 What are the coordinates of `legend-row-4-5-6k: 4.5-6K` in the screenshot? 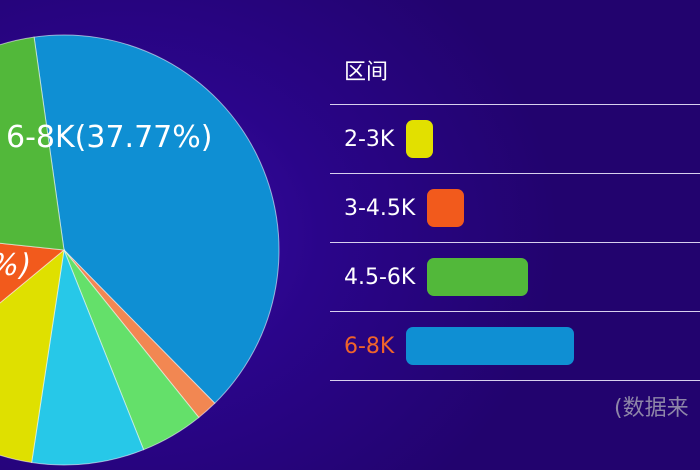 It's located at (515, 277).